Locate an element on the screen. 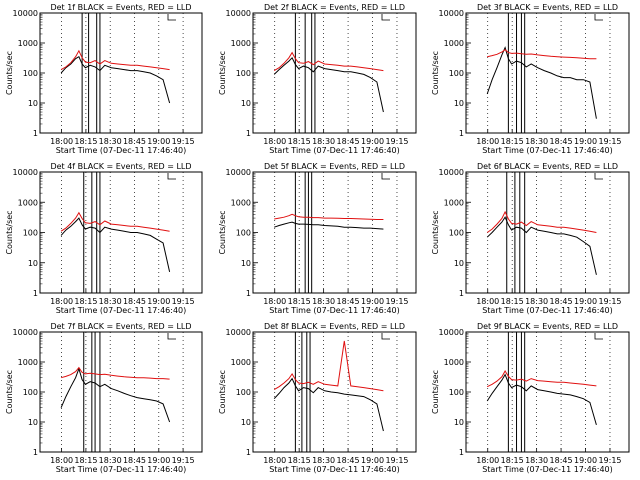 The height and width of the screenshot is (480, 640). chart-title: Det 2f BLACK = Events, RED = LLD is located at coordinates (334, 7).